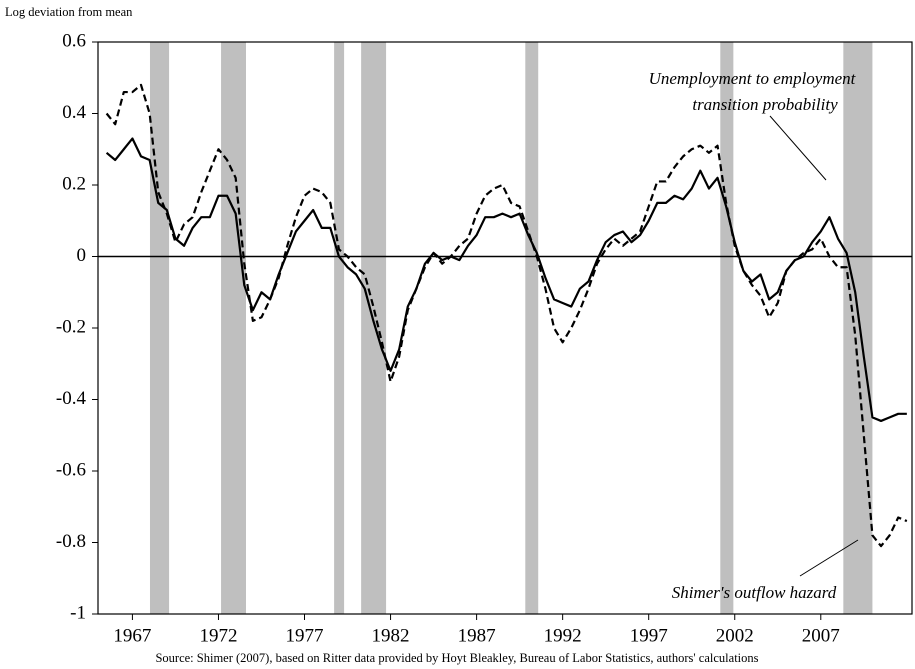 The height and width of the screenshot is (669, 915). Describe the element at coordinates (132, 635) in the screenshot. I see `x-tick-label: 1967` at that location.